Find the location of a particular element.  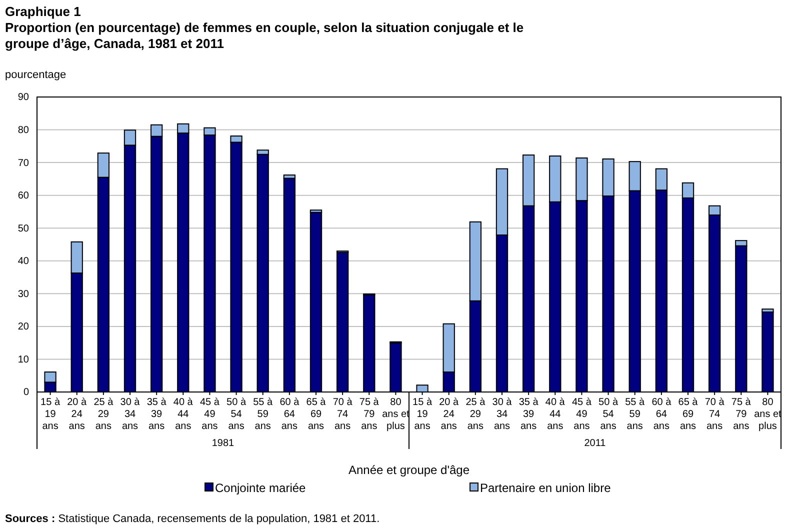

source-note: Sources : Statistique Canada, recensements de la population, 1981 et 2011. is located at coordinates (192, 519).